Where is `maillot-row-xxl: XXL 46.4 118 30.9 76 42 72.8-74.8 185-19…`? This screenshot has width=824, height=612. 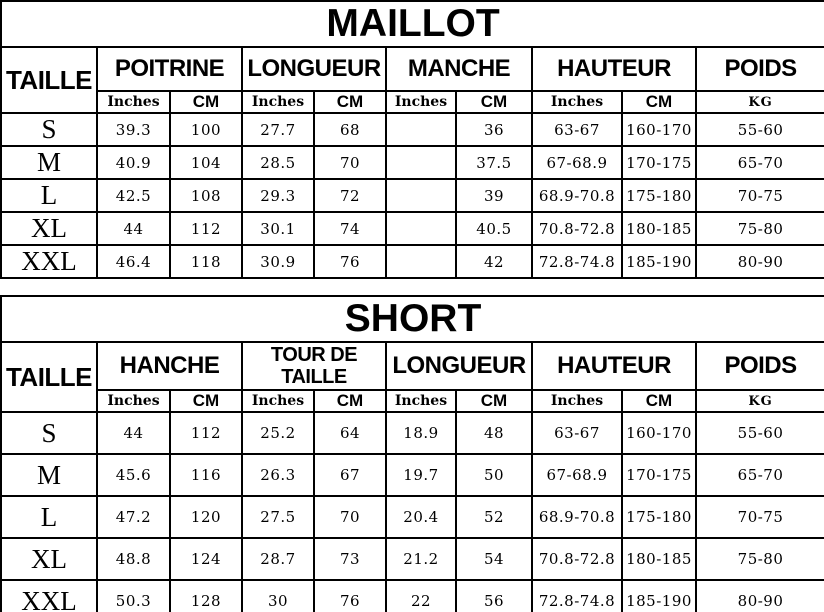 maillot-row-xxl: XXL 46.4 118 30.9 76 42 72.8-74.8 185-19… is located at coordinates (412, 261).